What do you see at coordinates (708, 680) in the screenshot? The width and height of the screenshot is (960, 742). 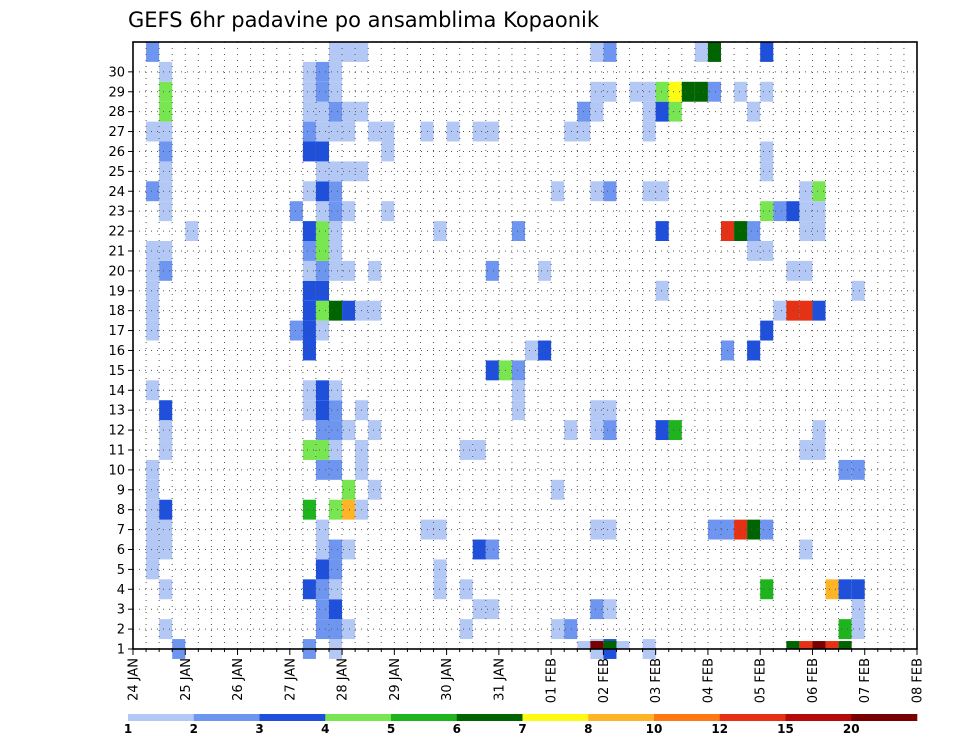 I see `x-tick-label: 04 FEB` at bounding box center [708, 680].